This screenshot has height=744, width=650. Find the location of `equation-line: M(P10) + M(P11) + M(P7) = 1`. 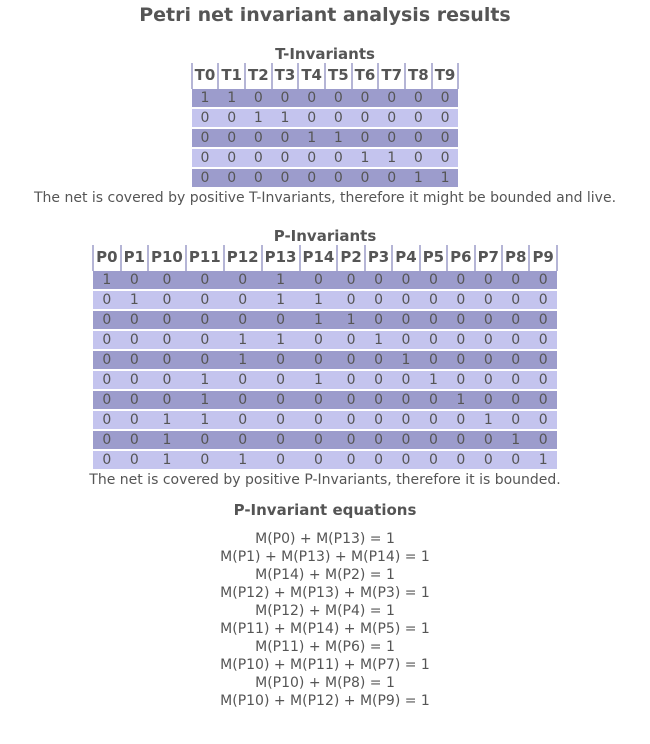

equation-line: M(P10) + M(P11) + M(P7) = 1 is located at coordinates (325, 665).